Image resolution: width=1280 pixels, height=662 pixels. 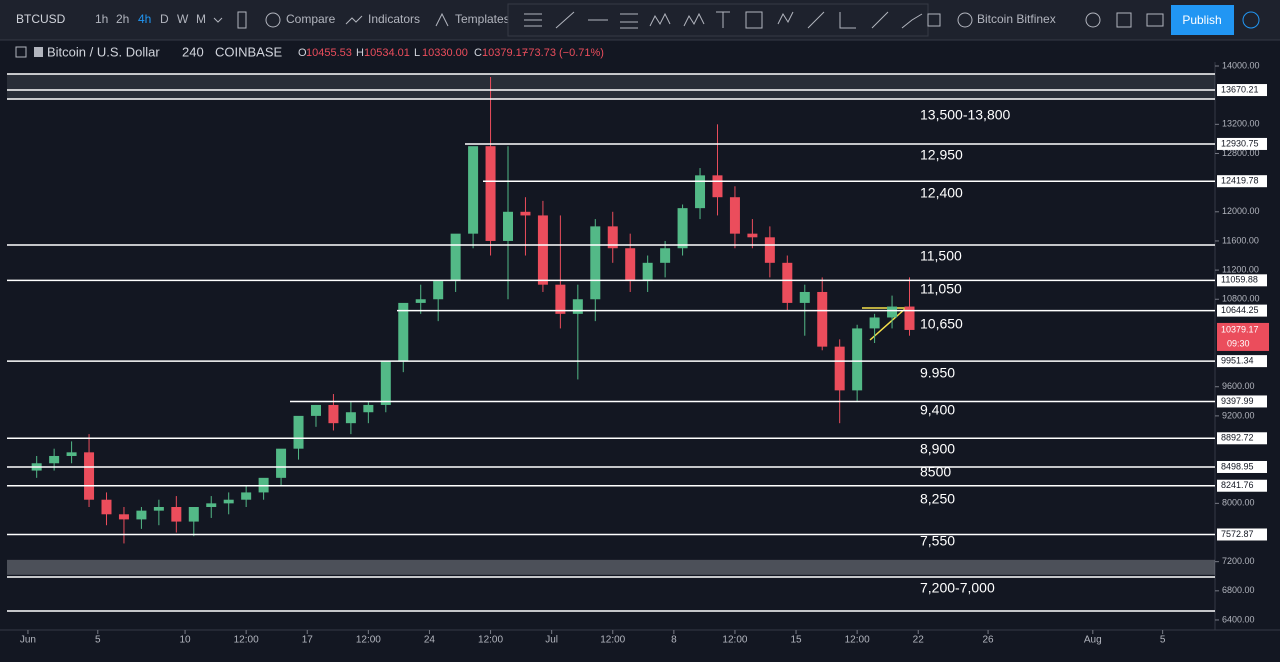 I want to click on x-tick-label: 17, so click(x=308, y=640).